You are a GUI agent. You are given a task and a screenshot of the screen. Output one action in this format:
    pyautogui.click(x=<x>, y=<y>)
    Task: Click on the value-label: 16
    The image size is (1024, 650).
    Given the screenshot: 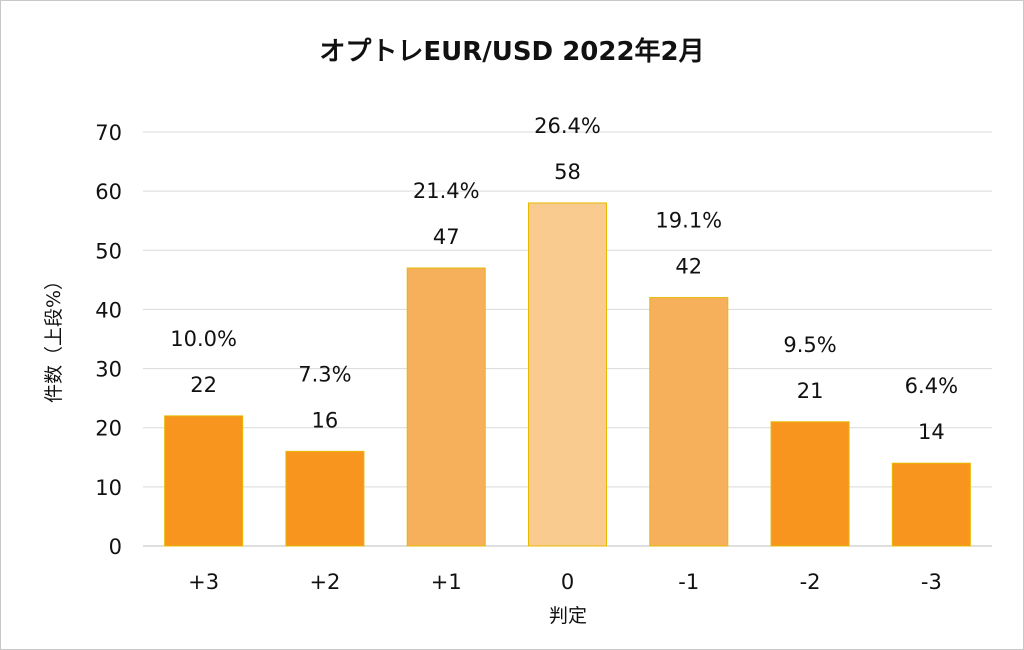 What is the action you would take?
    pyautogui.click(x=325, y=420)
    